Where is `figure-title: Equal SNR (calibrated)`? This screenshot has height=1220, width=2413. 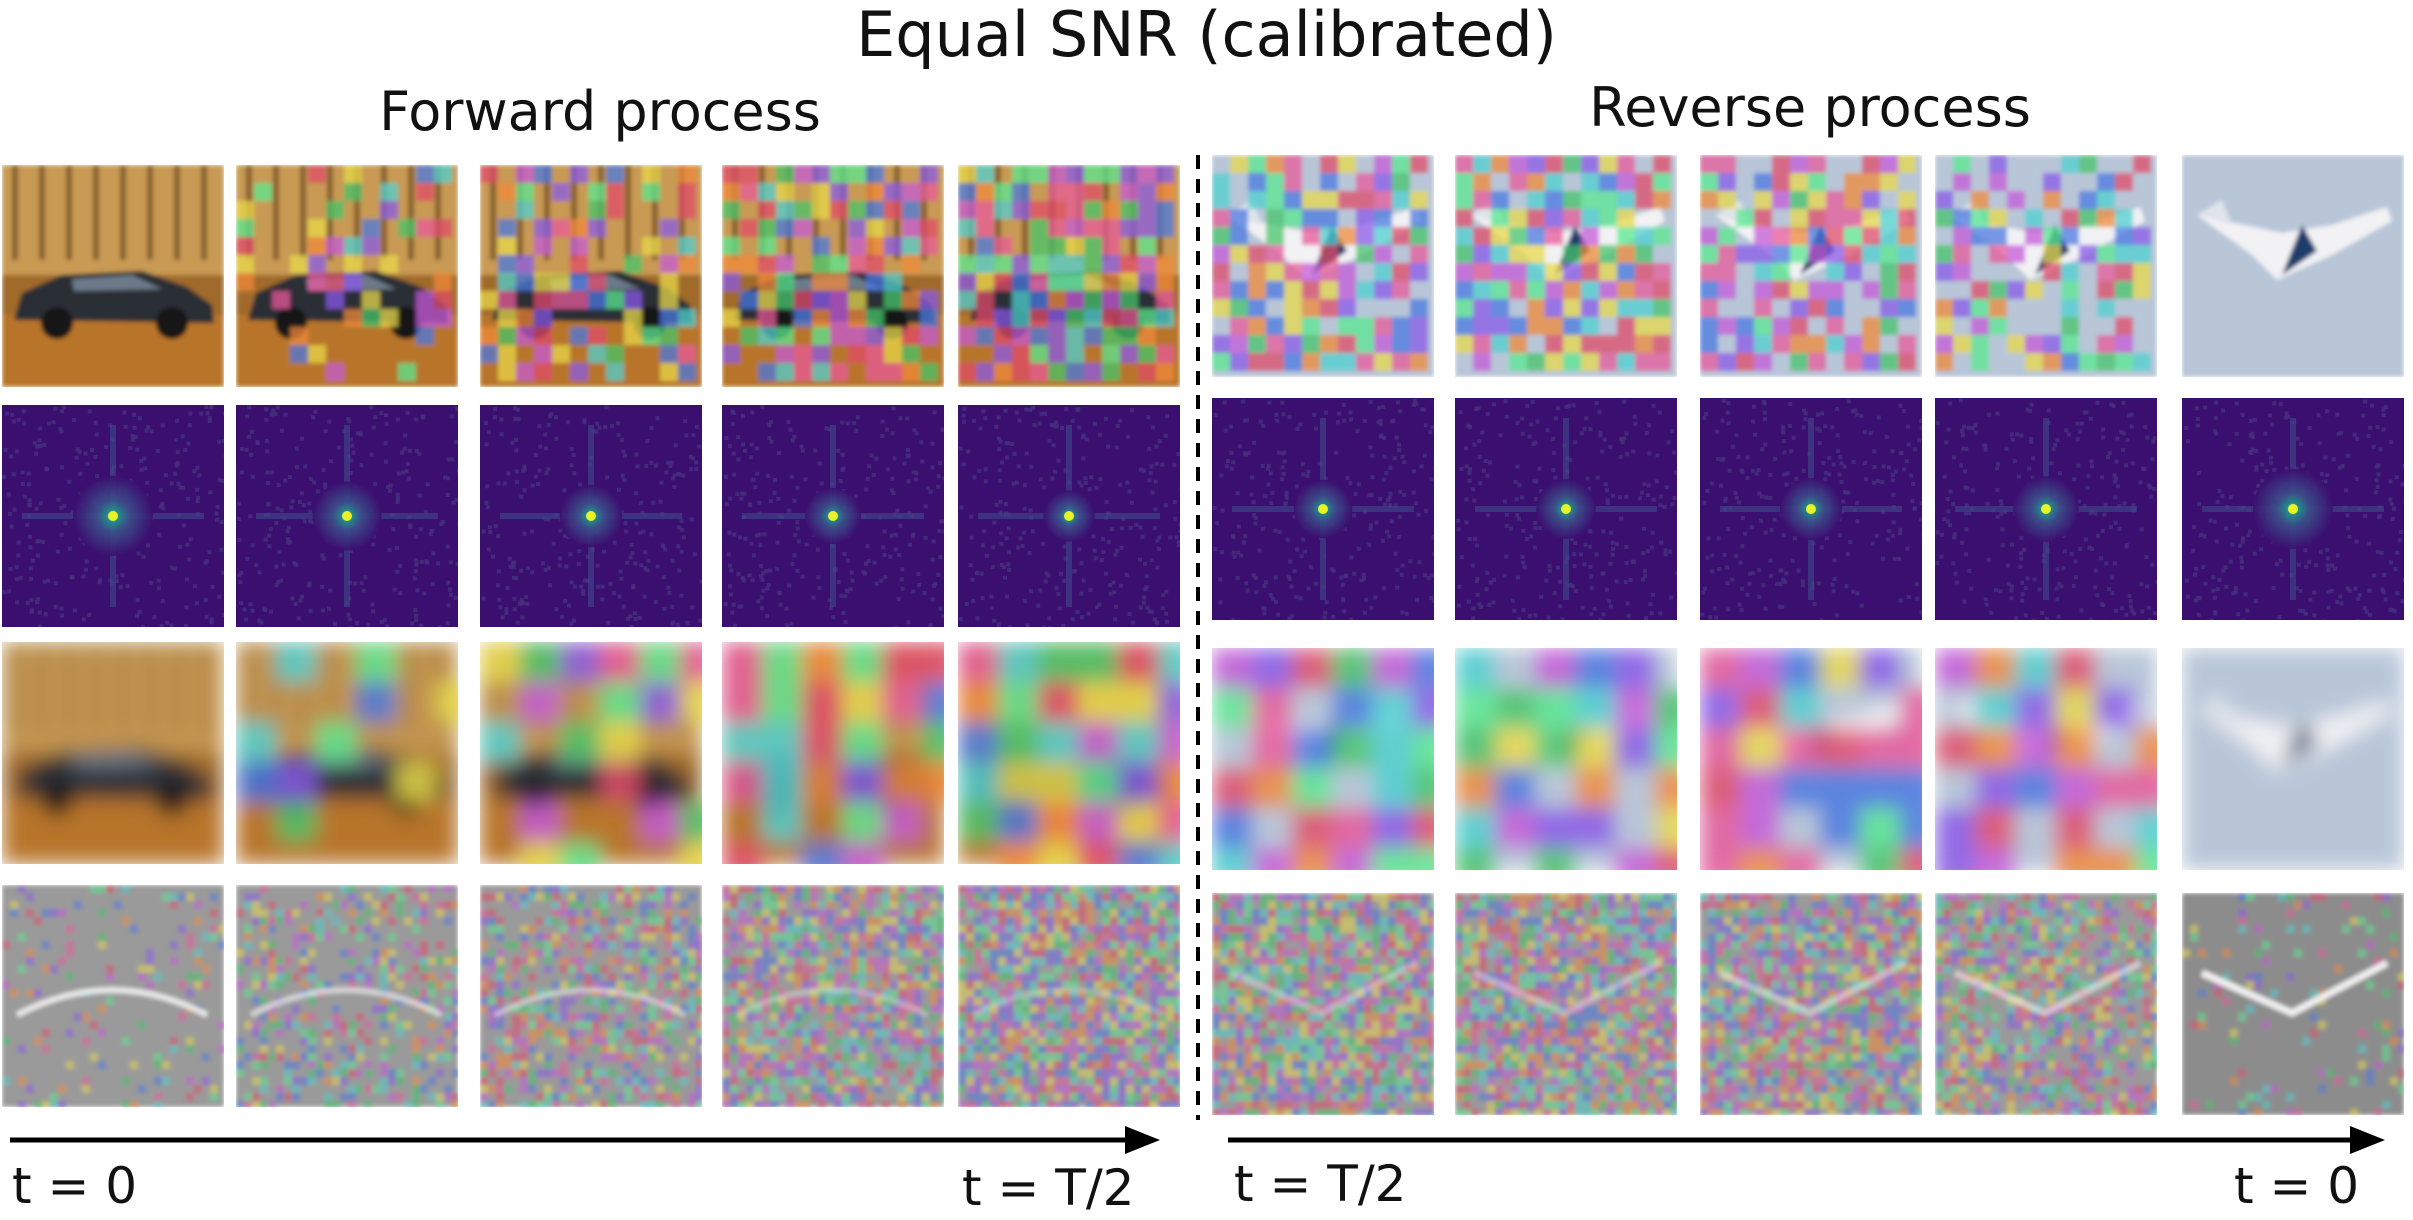 figure-title: Equal SNR (calibrated) is located at coordinates (1206, 35).